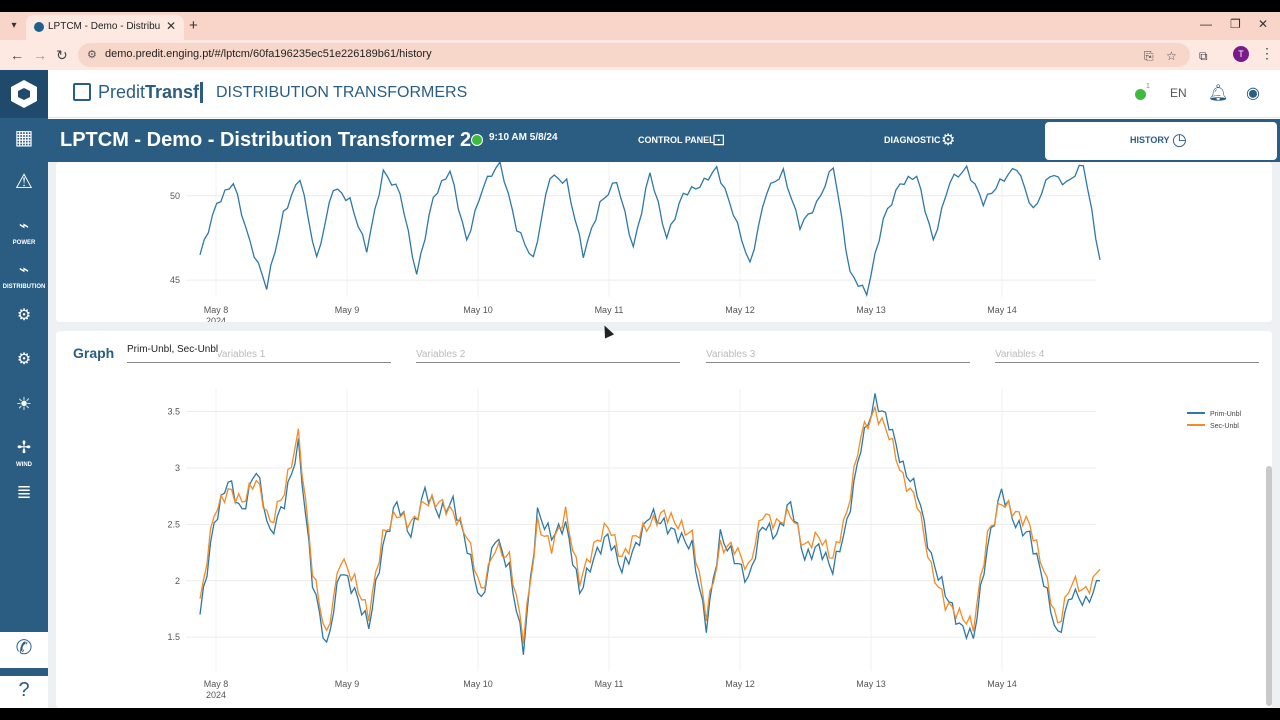  Describe the element at coordinates (676, 140) in the screenshot. I see `control-panel-link: CONTROL PANEL` at that location.